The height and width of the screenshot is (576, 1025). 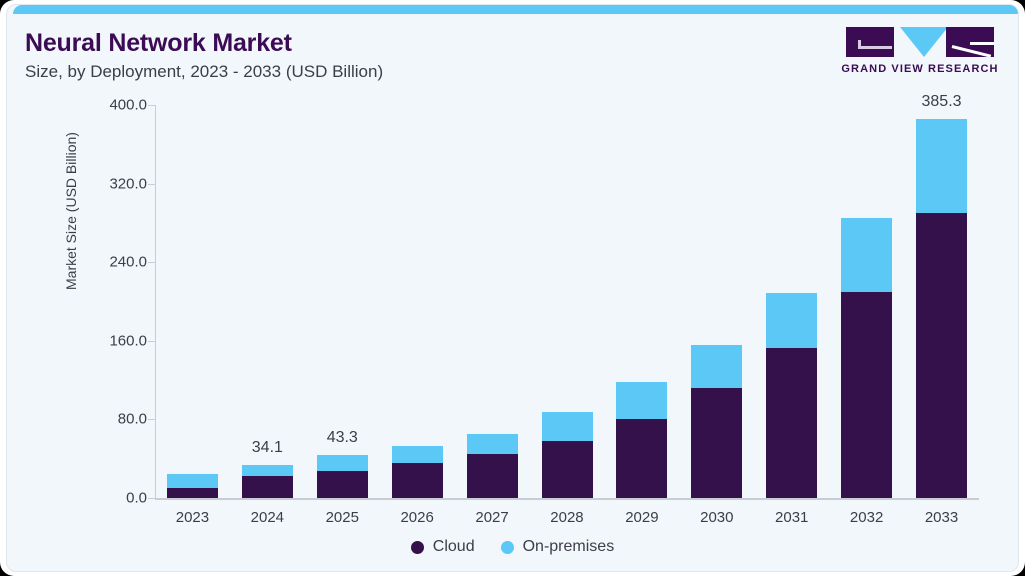 What do you see at coordinates (453, 546) in the screenshot?
I see `legend-label: Cloud` at bounding box center [453, 546].